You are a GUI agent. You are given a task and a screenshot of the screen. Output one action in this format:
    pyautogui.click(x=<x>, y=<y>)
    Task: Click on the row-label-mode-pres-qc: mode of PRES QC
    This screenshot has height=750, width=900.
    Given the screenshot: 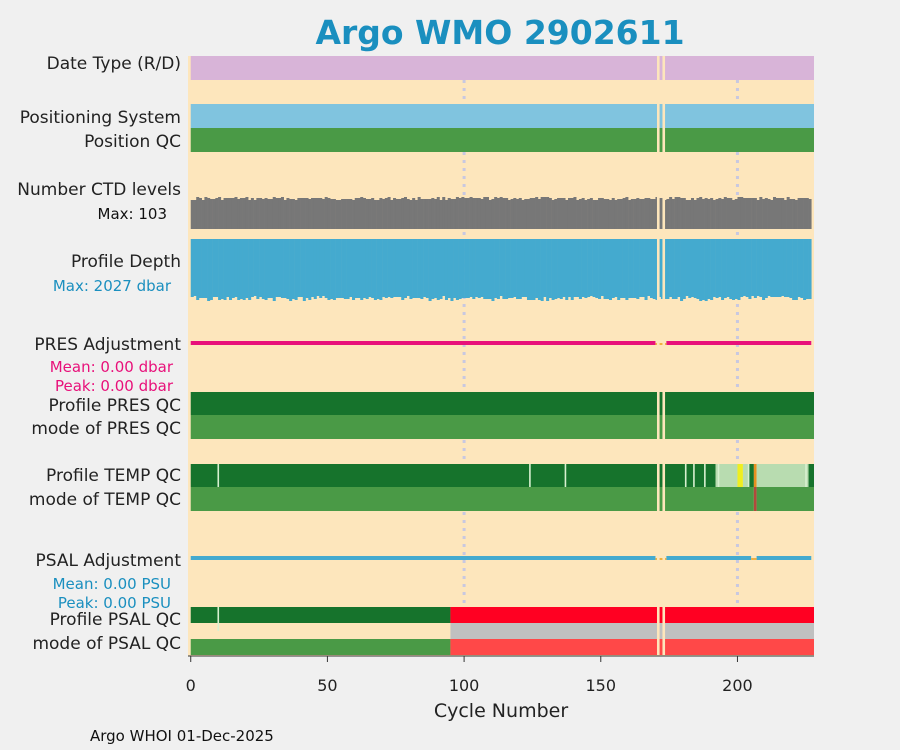 What is the action you would take?
    pyautogui.click(x=106, y=429)
    